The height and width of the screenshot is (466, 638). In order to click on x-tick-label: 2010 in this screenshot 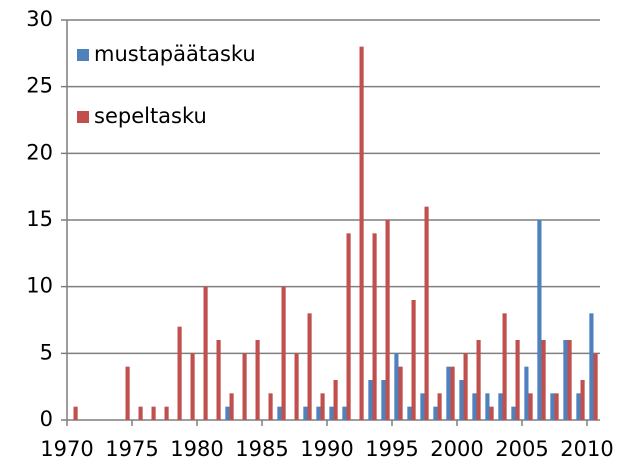, I will do `click(586, 449)`.